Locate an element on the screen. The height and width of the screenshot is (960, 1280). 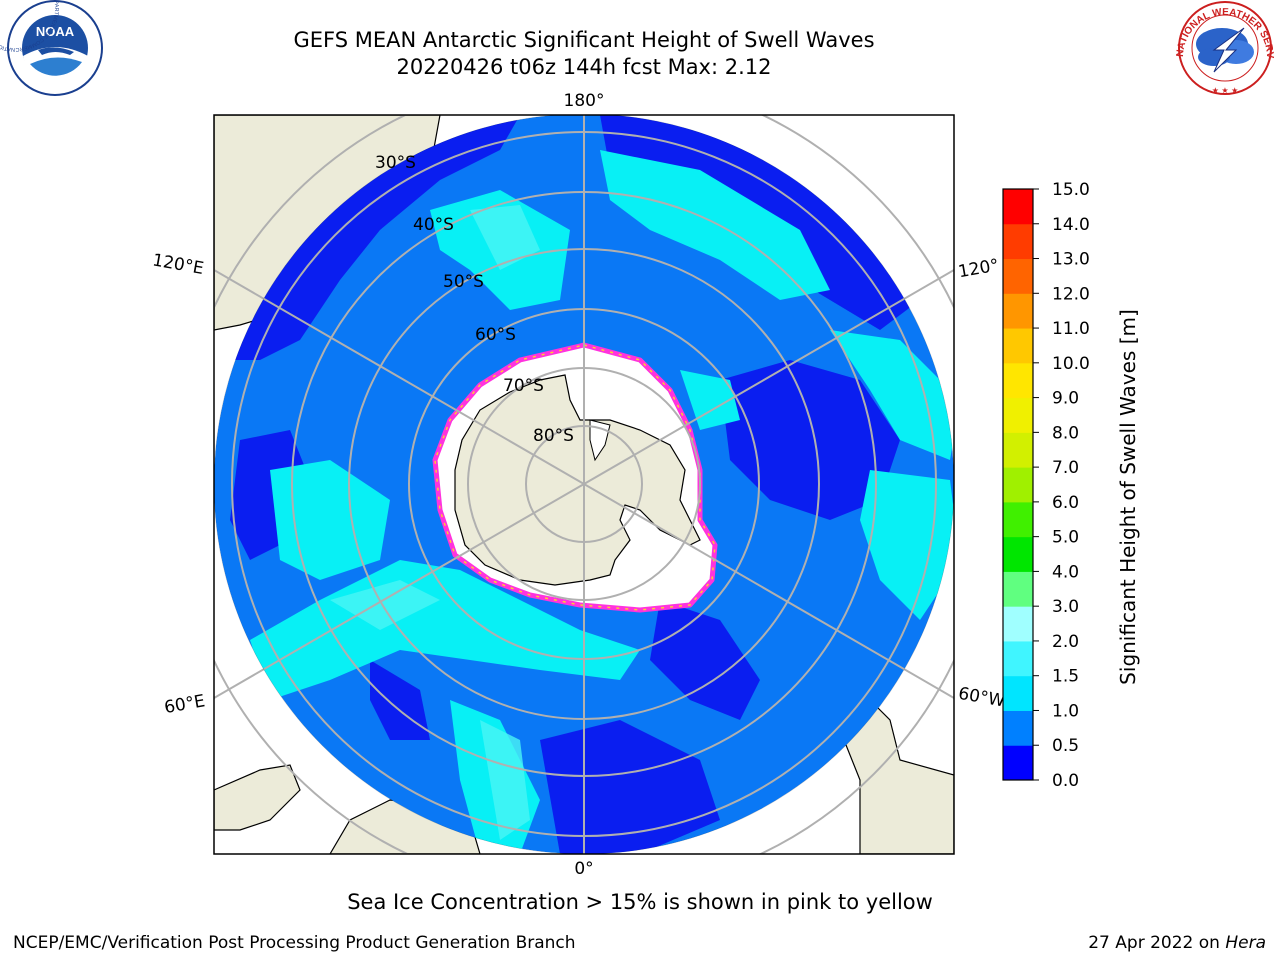
footer-date: 27 Apr 2022 on Hera is located at coordinates (1177, 943).